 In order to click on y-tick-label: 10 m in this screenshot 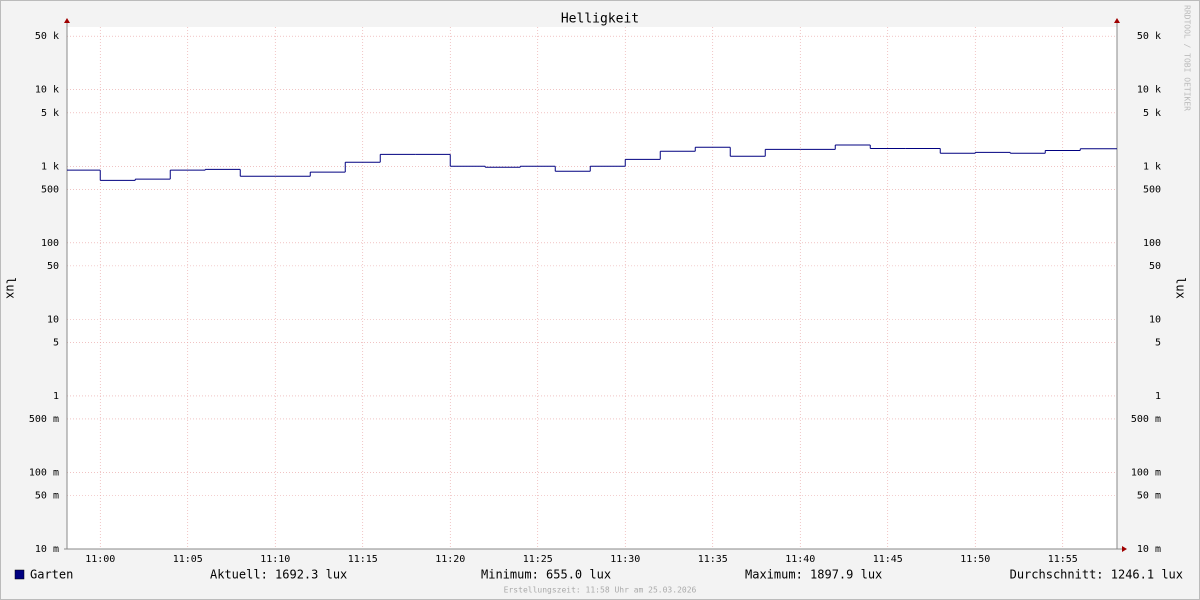, I will do `click(47, 549)`.